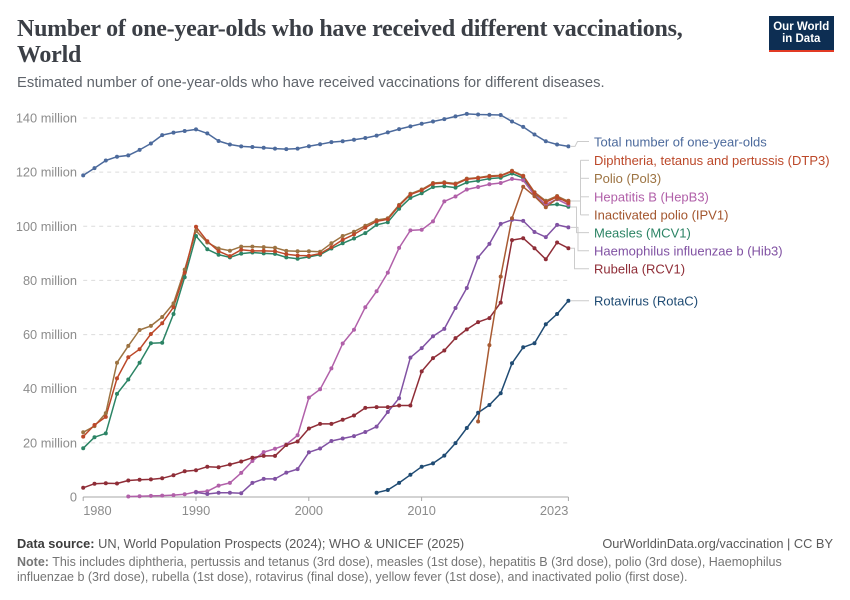  Describe the element at coordinates (661, 215) in the screenshot. I see `svg-text: Inactivated polio (IPV1)` at that location.